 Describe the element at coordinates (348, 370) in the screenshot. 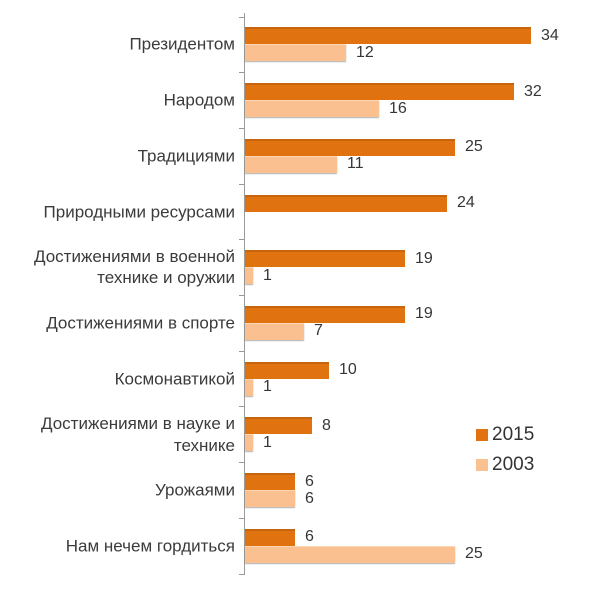

I see `value-label-2015-7: 10` at that location.